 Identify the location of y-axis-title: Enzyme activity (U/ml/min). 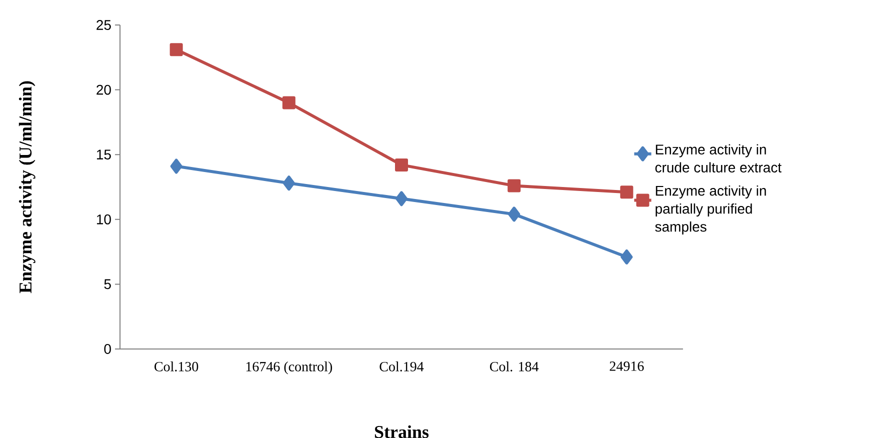
(27, 187).